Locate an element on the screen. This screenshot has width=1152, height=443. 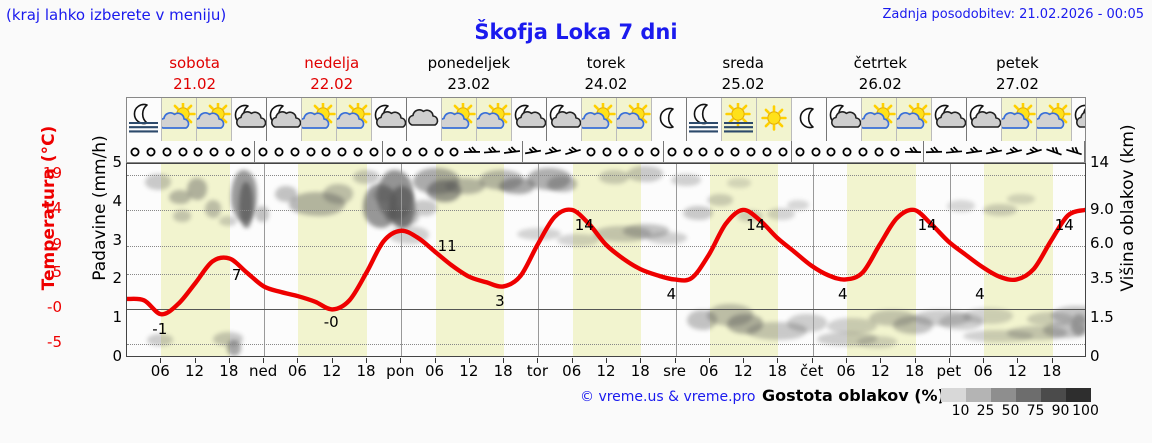
weather-icon-strip is located at coordinates (606, 119).